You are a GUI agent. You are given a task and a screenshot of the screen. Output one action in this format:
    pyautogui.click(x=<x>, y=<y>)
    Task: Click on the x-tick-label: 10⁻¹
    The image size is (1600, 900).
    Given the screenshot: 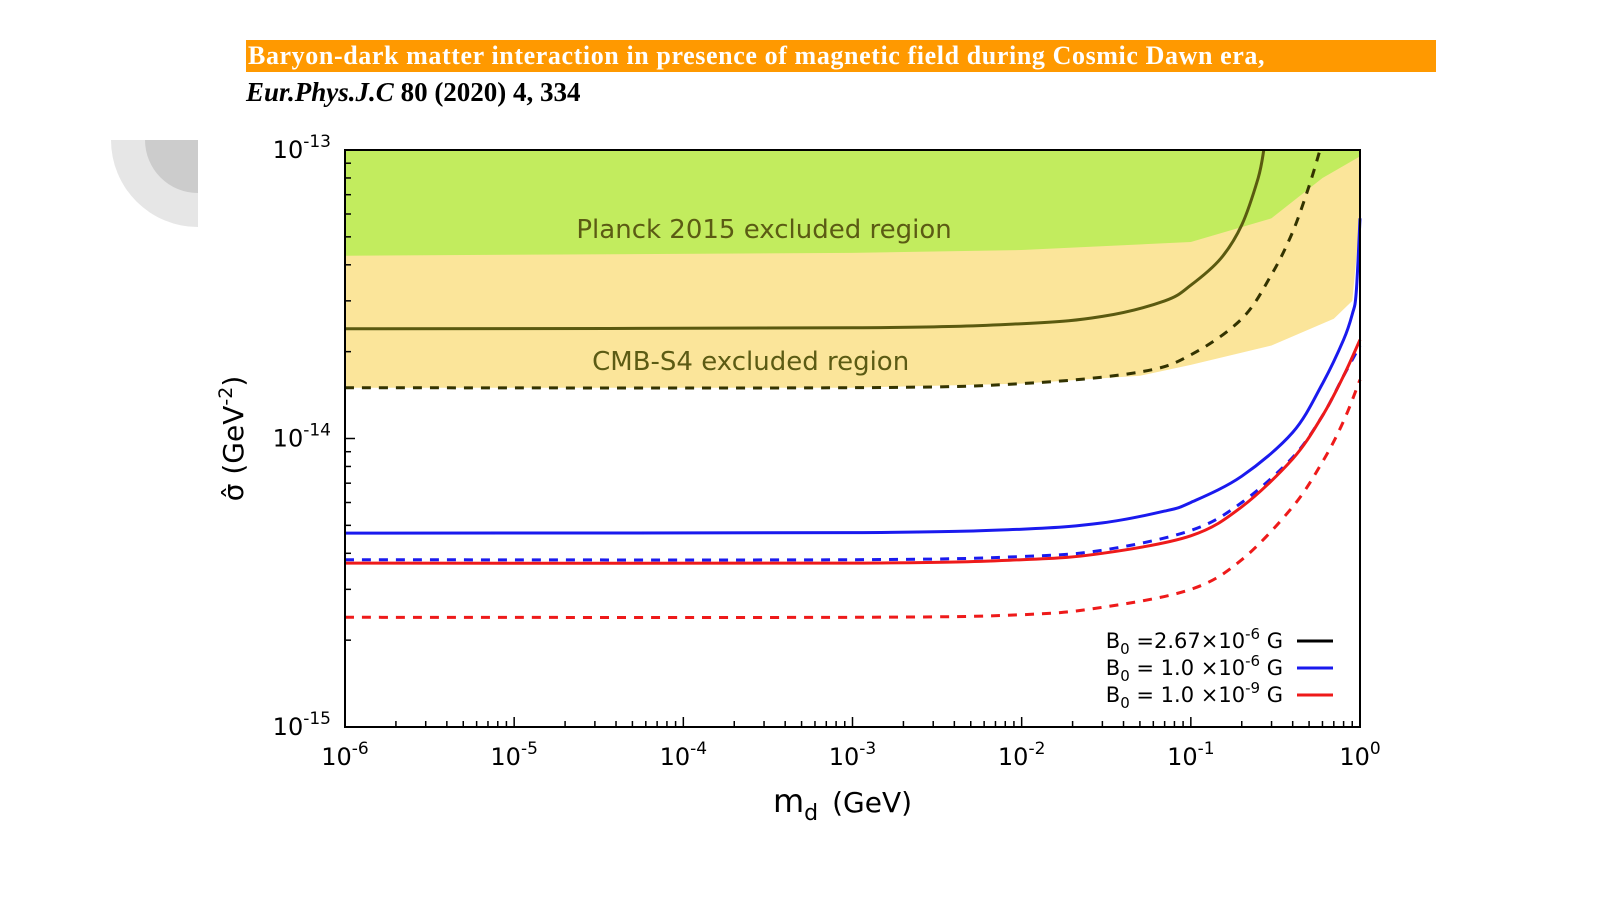 What is the action you would take?
    pyautogui.click(x=1191, y=755)
    